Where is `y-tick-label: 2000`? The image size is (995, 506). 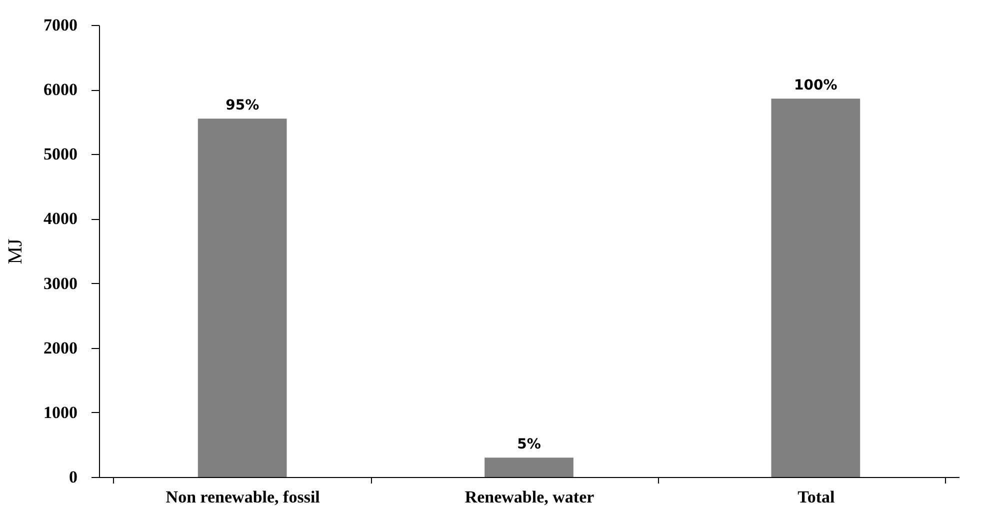
y-tick-label: 2000 is located at coordinates (61, 348).